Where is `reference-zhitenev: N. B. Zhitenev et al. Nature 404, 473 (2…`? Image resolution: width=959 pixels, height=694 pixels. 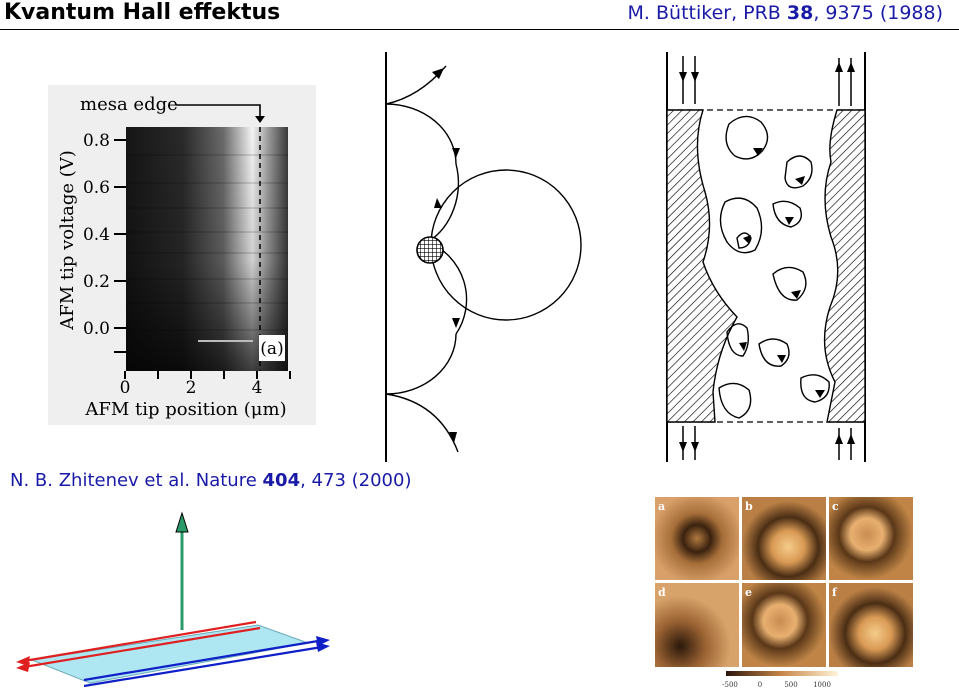
reference-zhitenev: N. B. Zhitenev et al. Nature 404, 473 (2… is located at coordinates (210, 480).